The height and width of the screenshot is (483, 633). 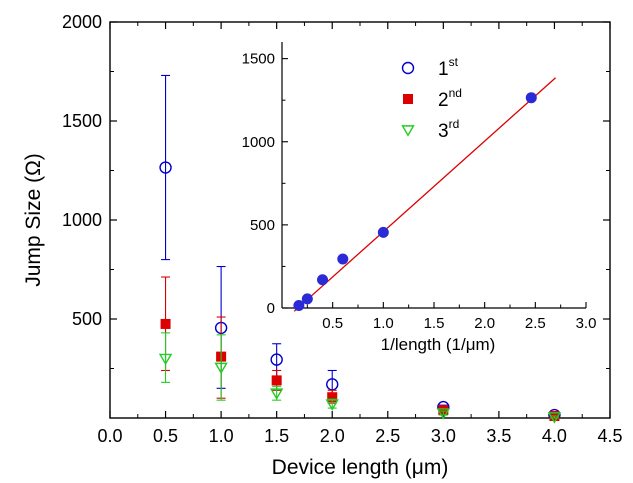 I want to click on legend-label-sup: rd, so click(x=454, y=124).